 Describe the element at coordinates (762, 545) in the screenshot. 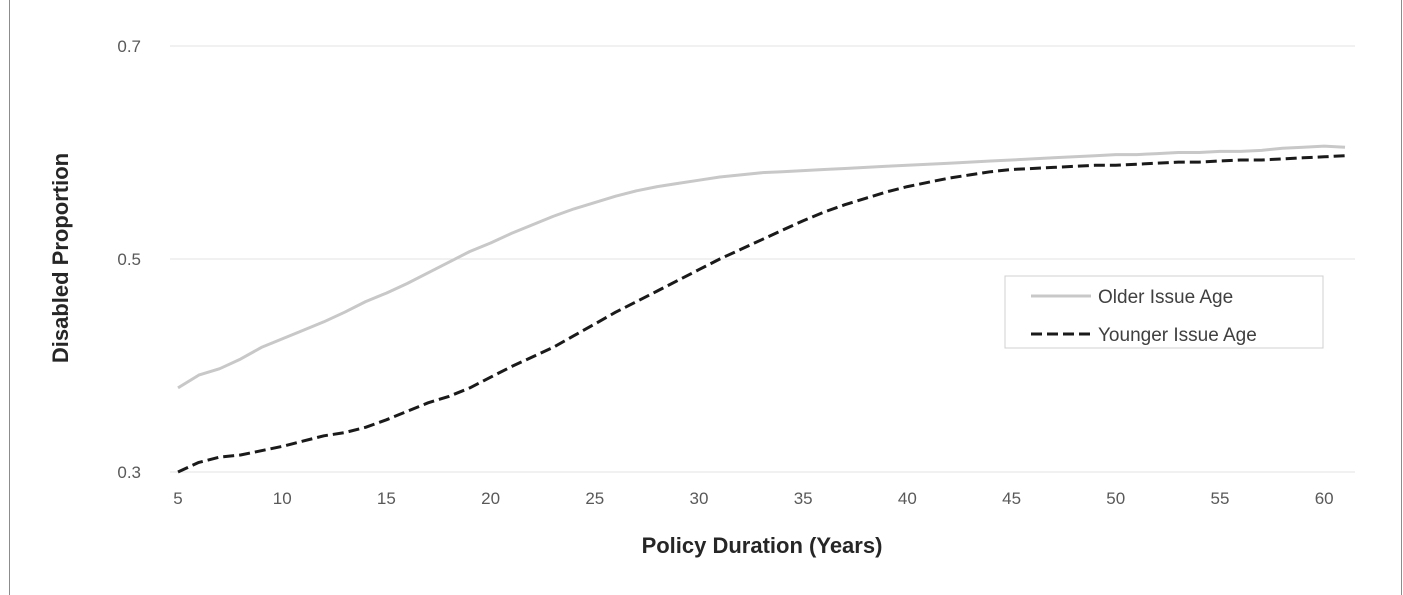

I see `x-axis-title: Policy Duration (Years)` at that location.